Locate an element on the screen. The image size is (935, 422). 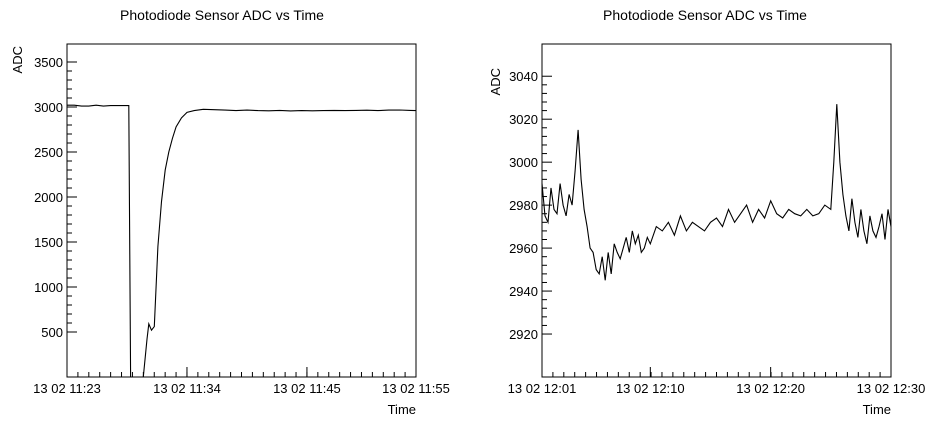
y-tick-label: 1000 is located at coordinates (48, 287).